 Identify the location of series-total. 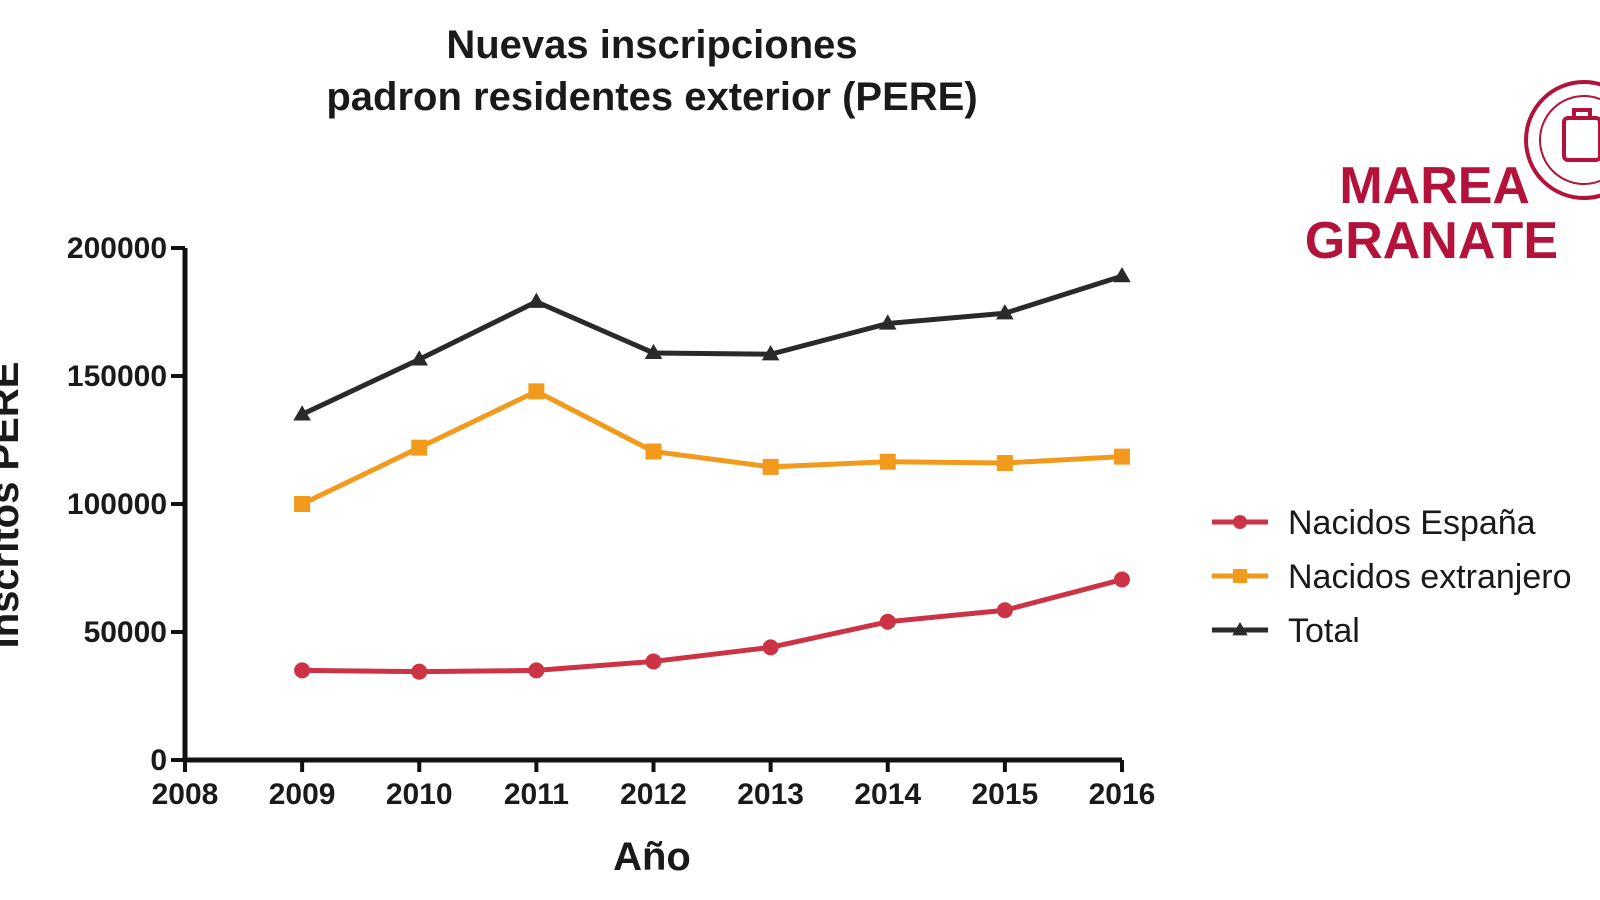
(712, 344).